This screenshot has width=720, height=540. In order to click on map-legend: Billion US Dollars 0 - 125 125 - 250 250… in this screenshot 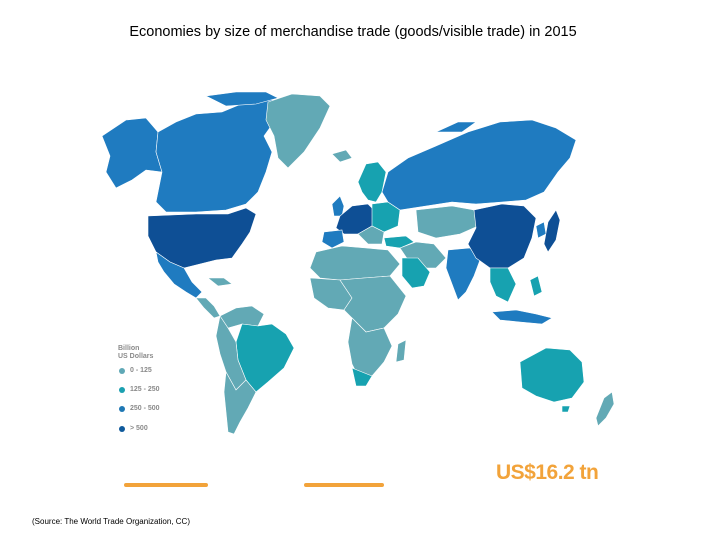, I will do `click(139, 388)`.